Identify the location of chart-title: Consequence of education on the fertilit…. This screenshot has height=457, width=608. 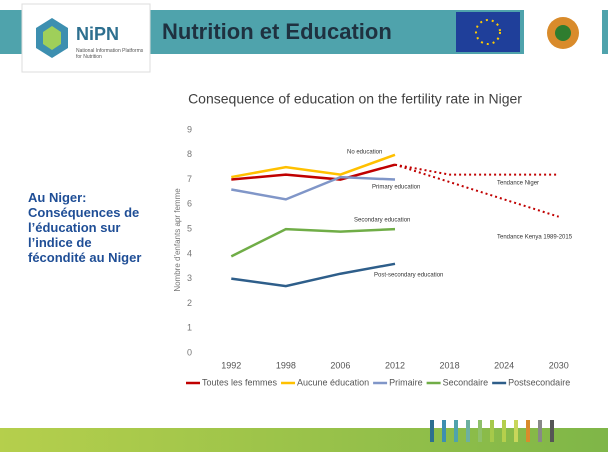
(355, 99).